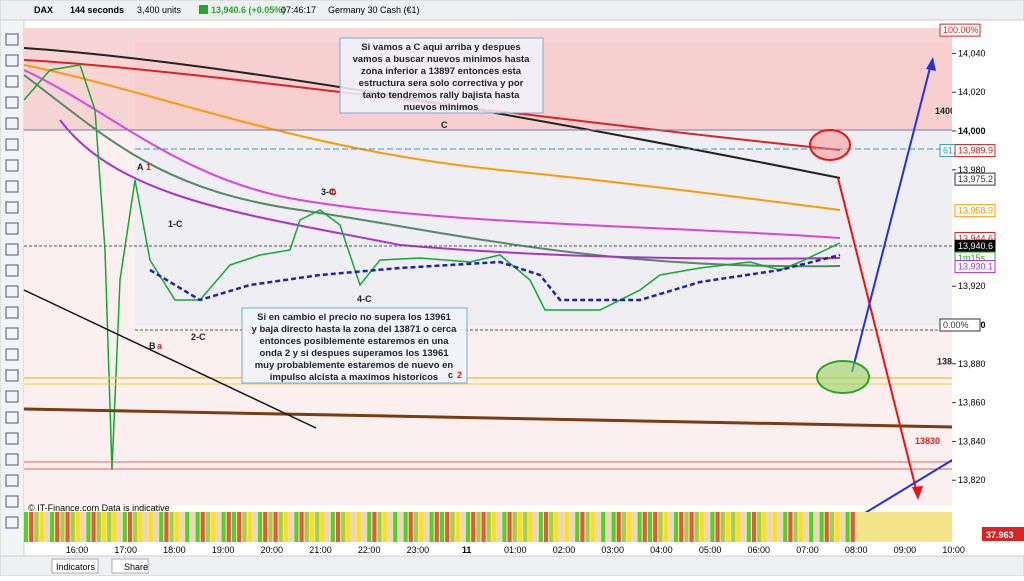  I want to click on price-label: 13,880, so click(972, 364).